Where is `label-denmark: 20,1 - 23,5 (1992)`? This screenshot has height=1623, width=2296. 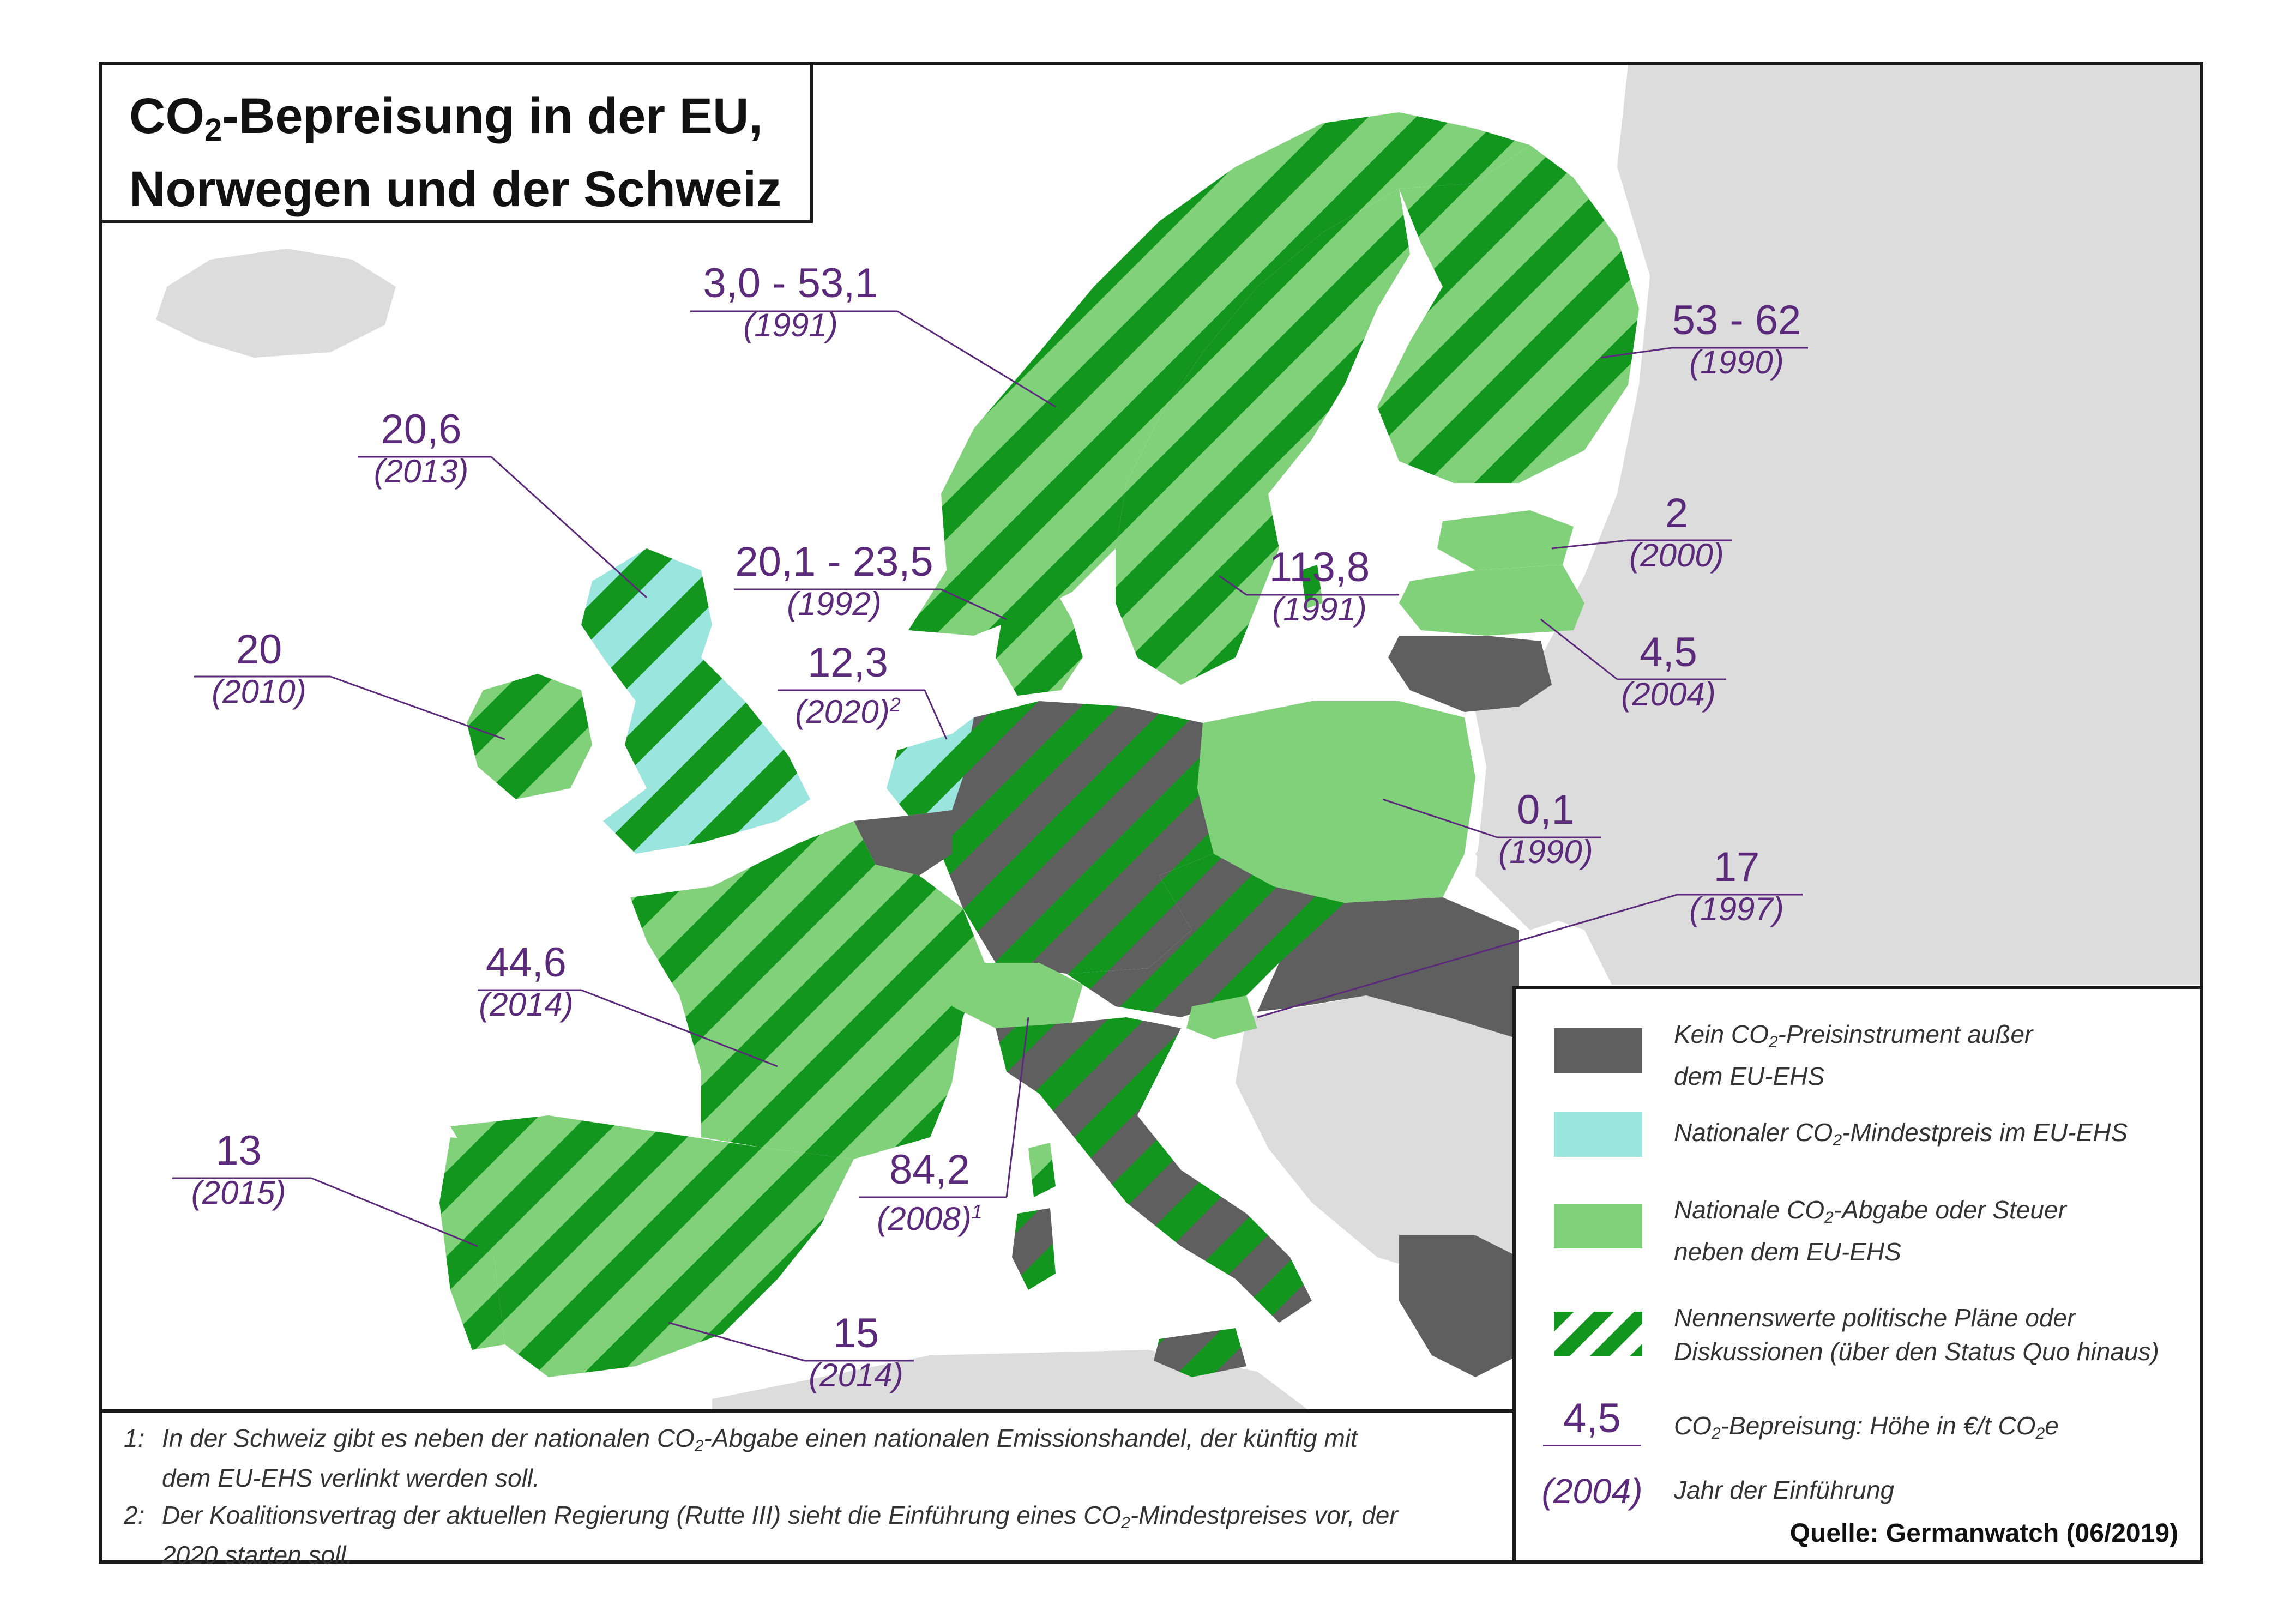 label-denmark: 20,1 - 23,5 (1992) is located at coordinates (835, 581).